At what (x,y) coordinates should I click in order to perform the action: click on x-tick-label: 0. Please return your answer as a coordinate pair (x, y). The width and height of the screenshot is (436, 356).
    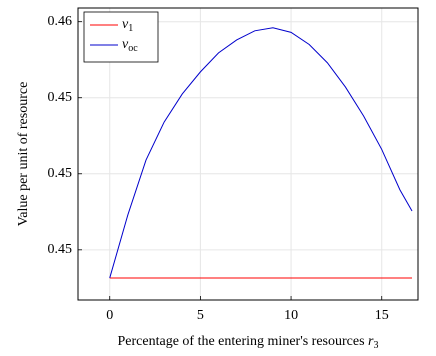
    Looking at the image, I should click on (109, 315).